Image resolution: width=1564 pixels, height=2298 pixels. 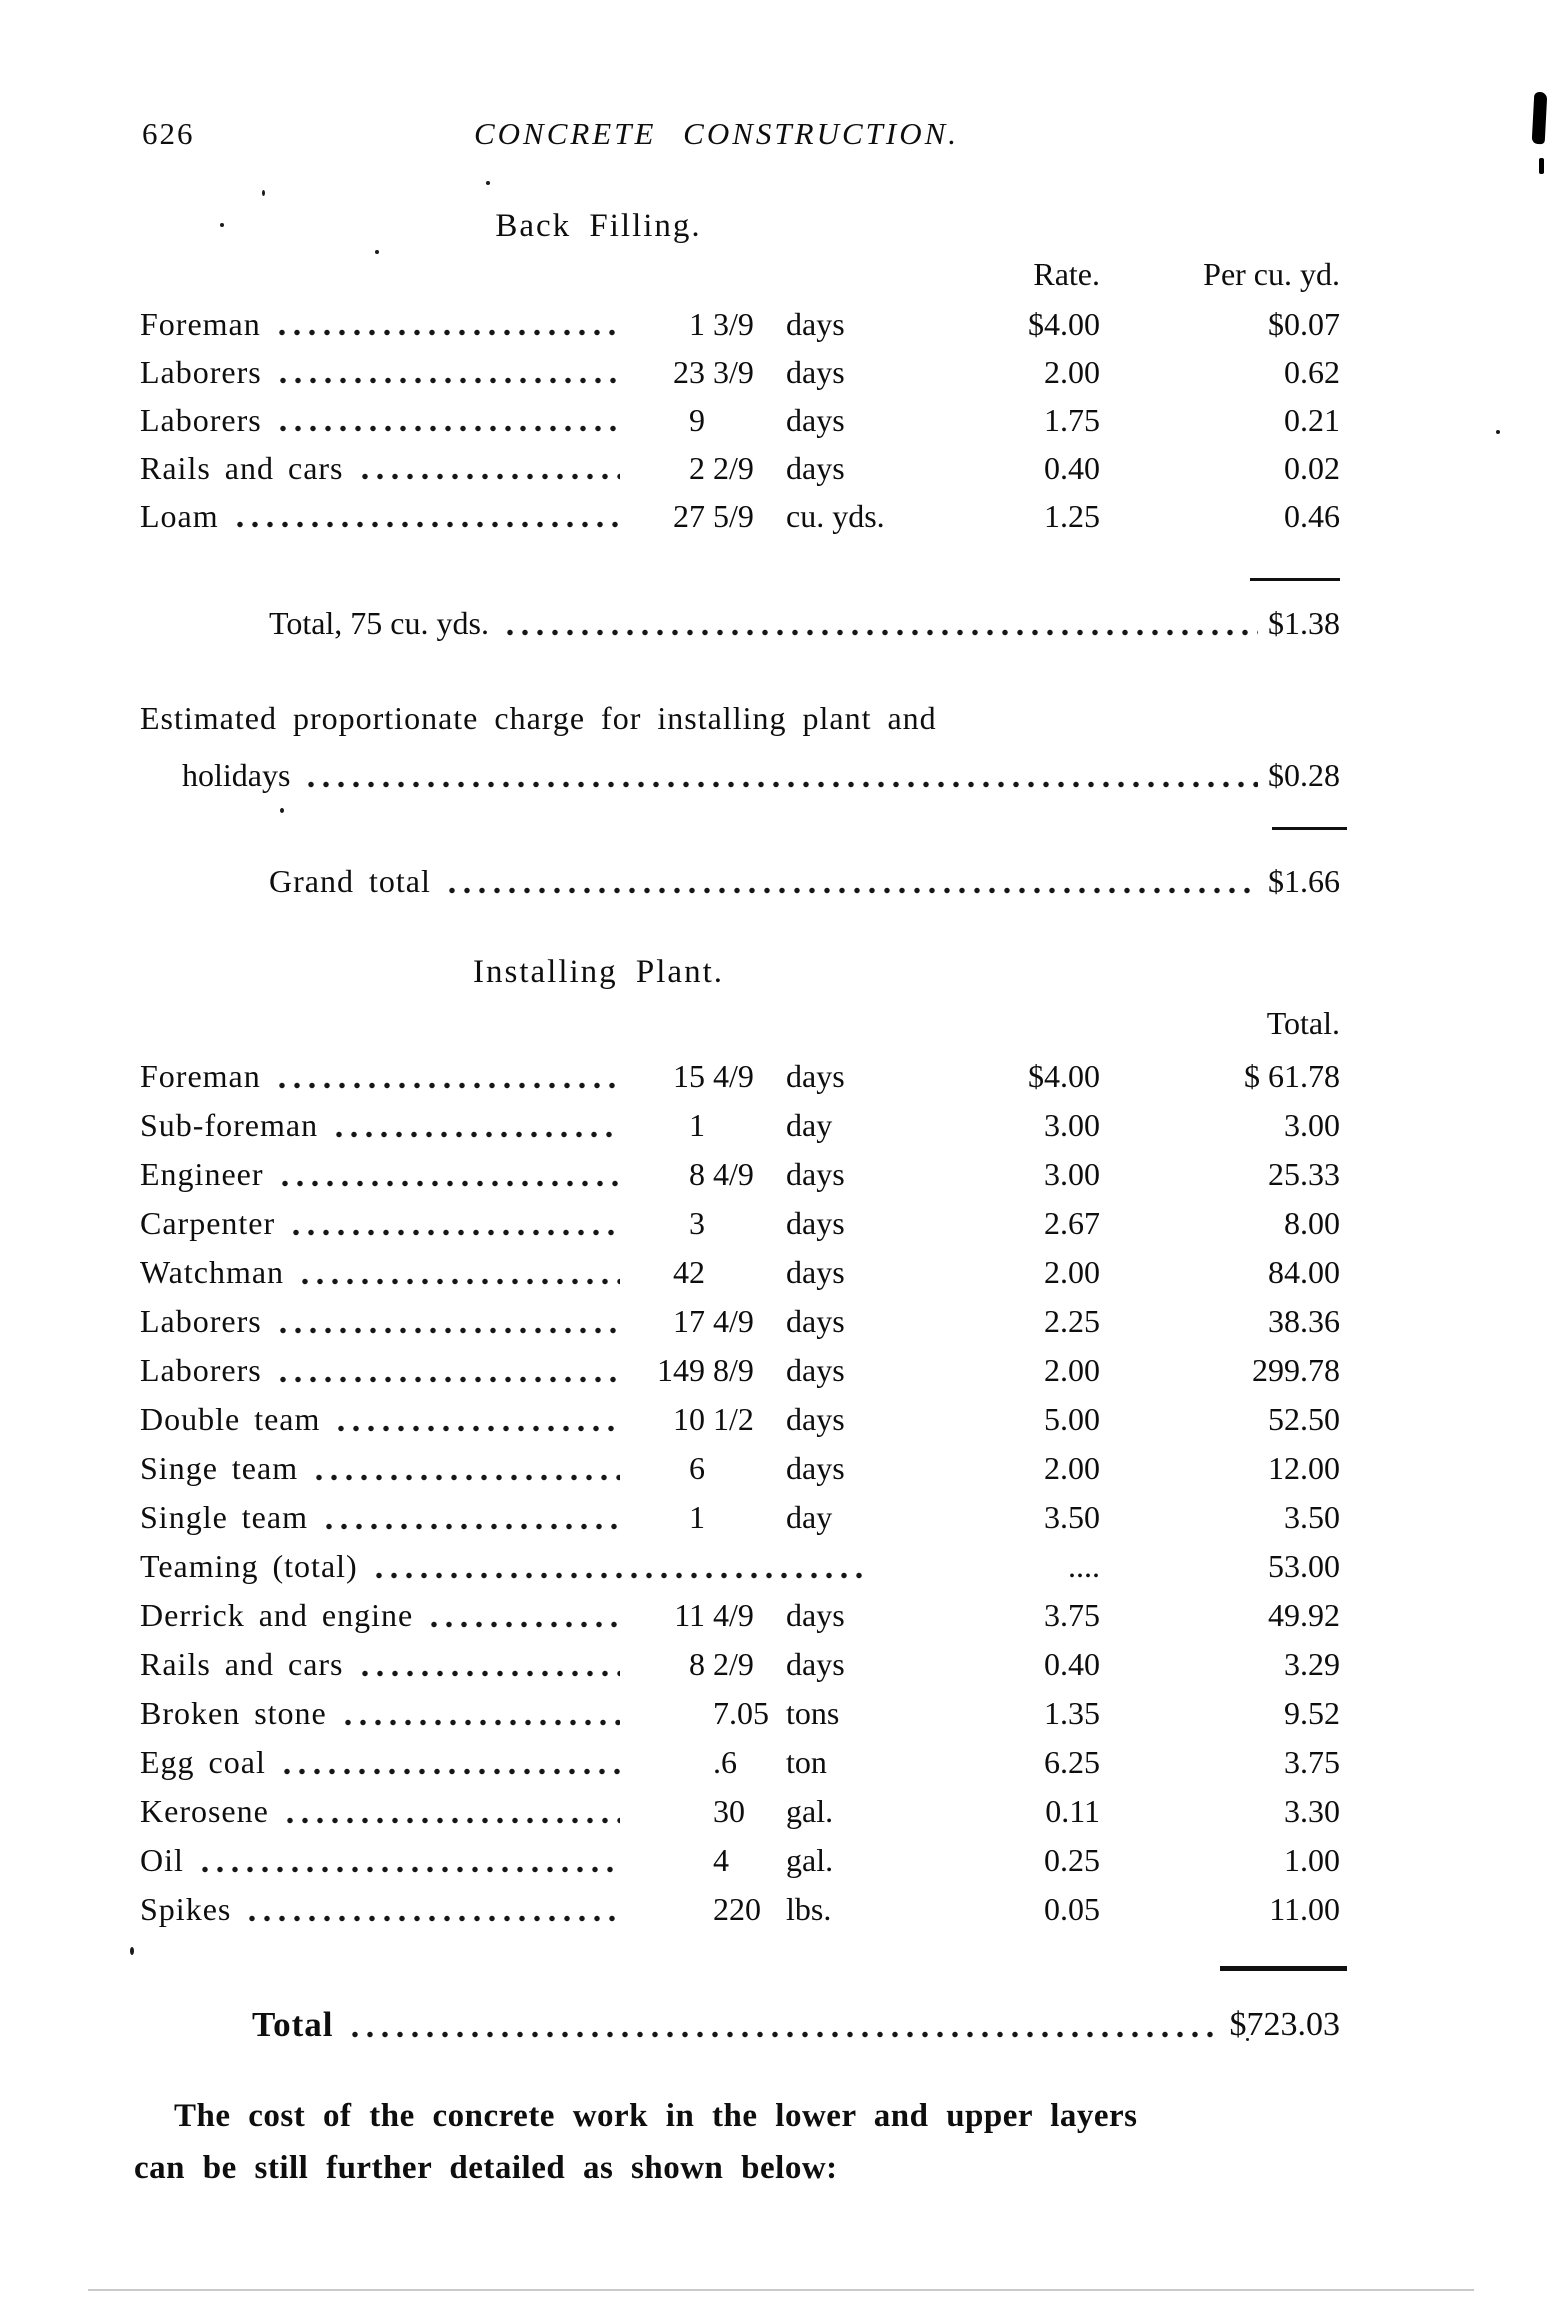 What do you see at coordinates (1304, 1468) in the screenshot?
I see `amount-value: 12.00` at bounding box center [1304, 1468].